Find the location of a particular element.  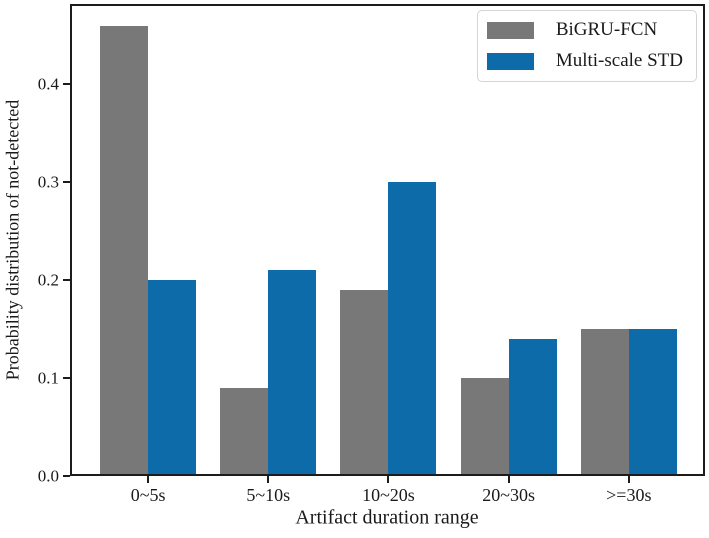

bar-multi-scale-std-20-30s is located at coordinates (532, 407).